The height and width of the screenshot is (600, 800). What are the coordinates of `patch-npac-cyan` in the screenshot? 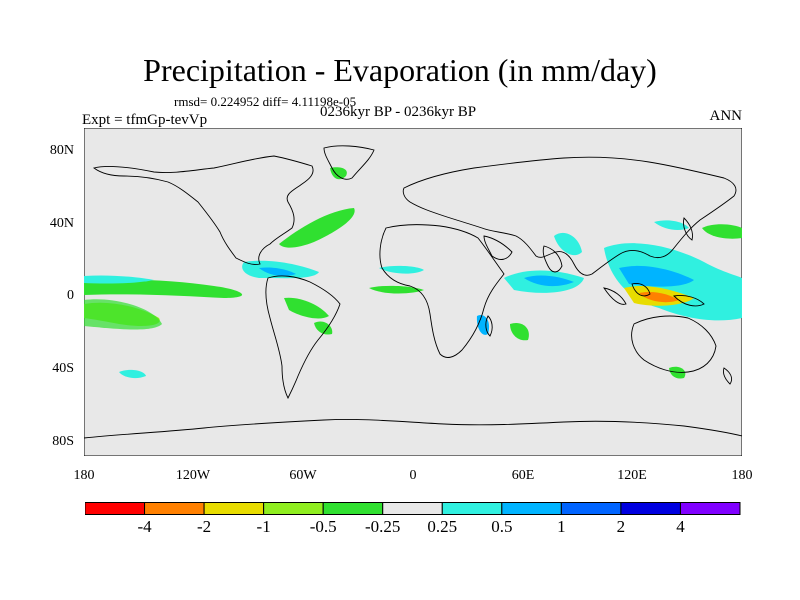 It's located at (671, 225).